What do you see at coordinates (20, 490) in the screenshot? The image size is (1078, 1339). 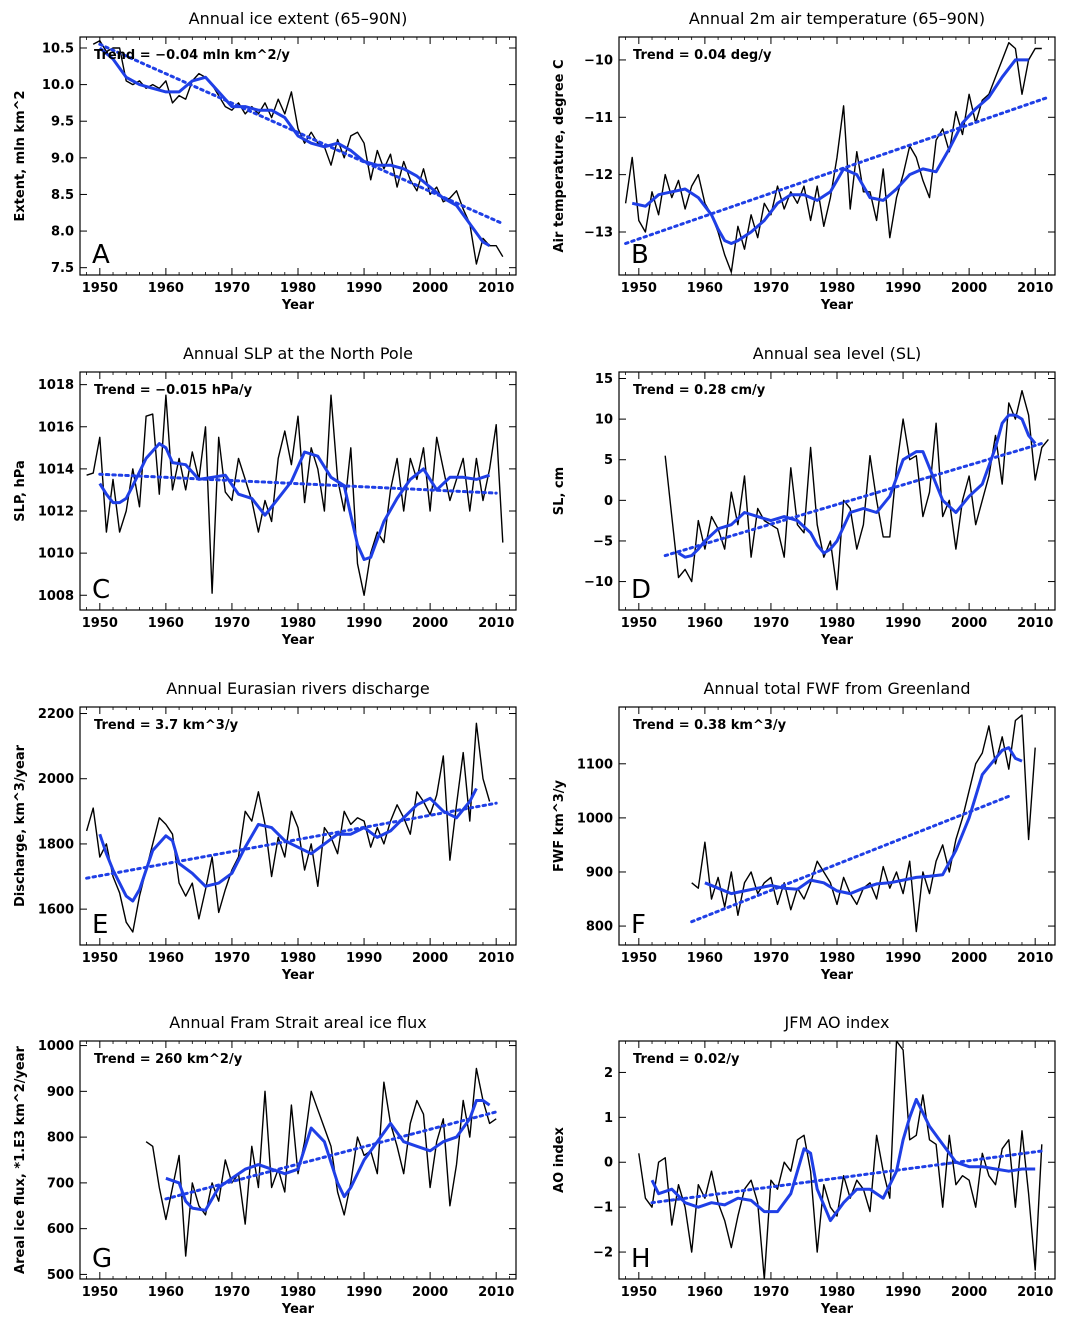 I see `y-axis-label: SLP, hPa` at bounding box center [20, 490].